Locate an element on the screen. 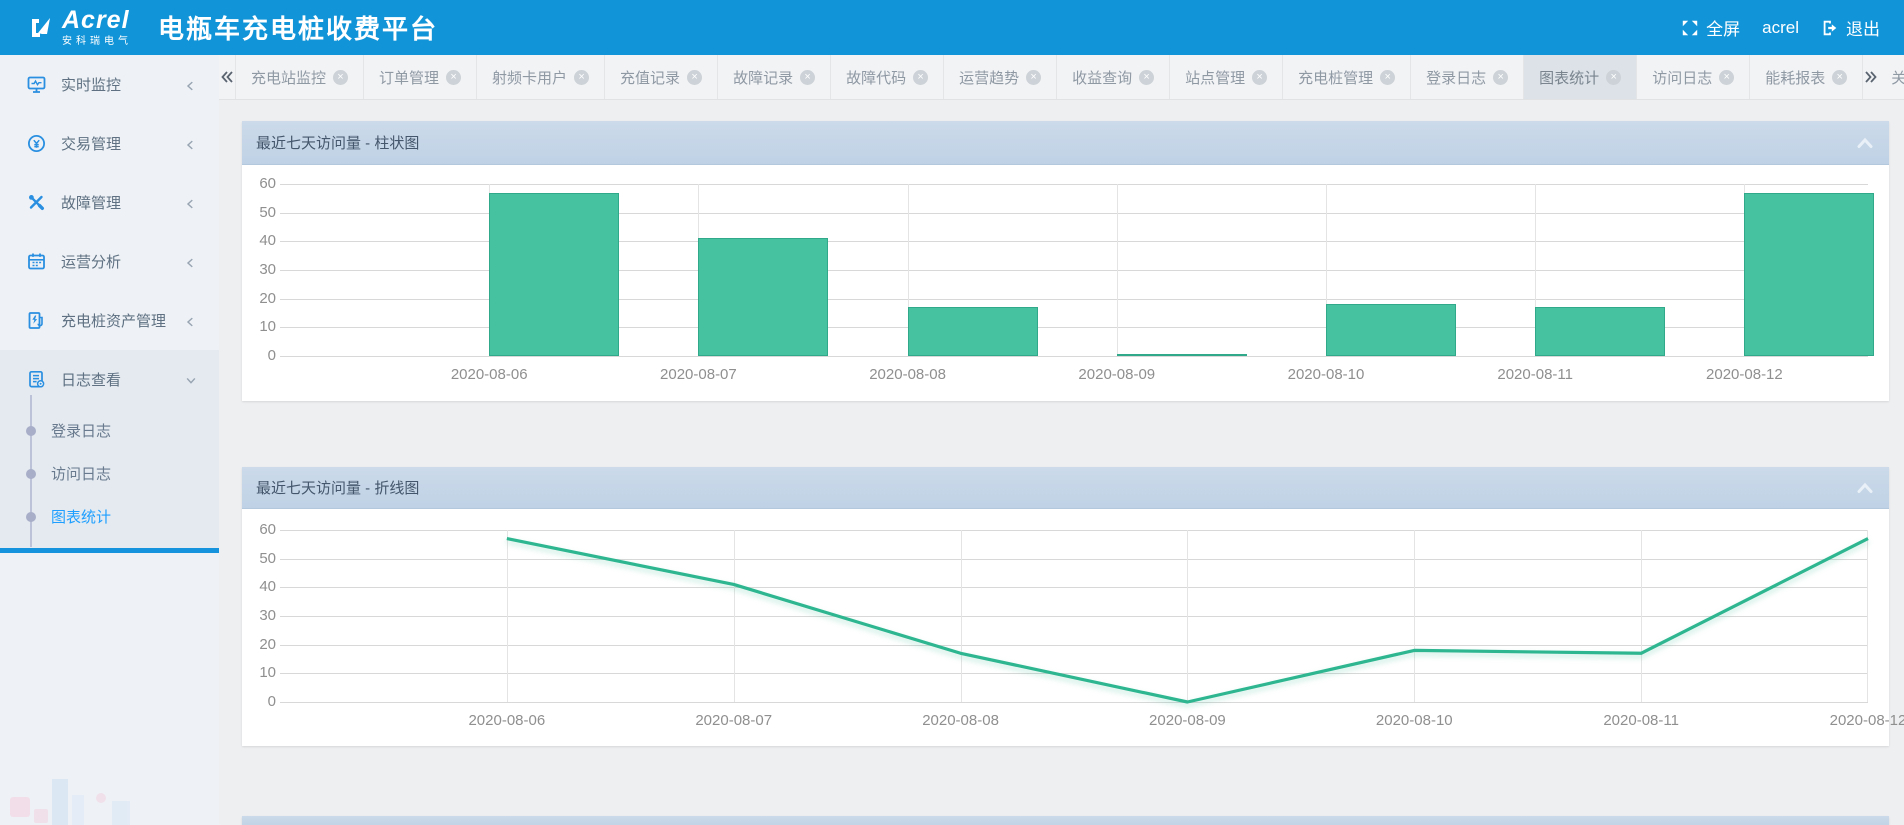 Image resolution: width=1904 pixels, height=825 pixels. sidebar-item-4: 充电桩资产管理 is located at coordinates (109, 320).